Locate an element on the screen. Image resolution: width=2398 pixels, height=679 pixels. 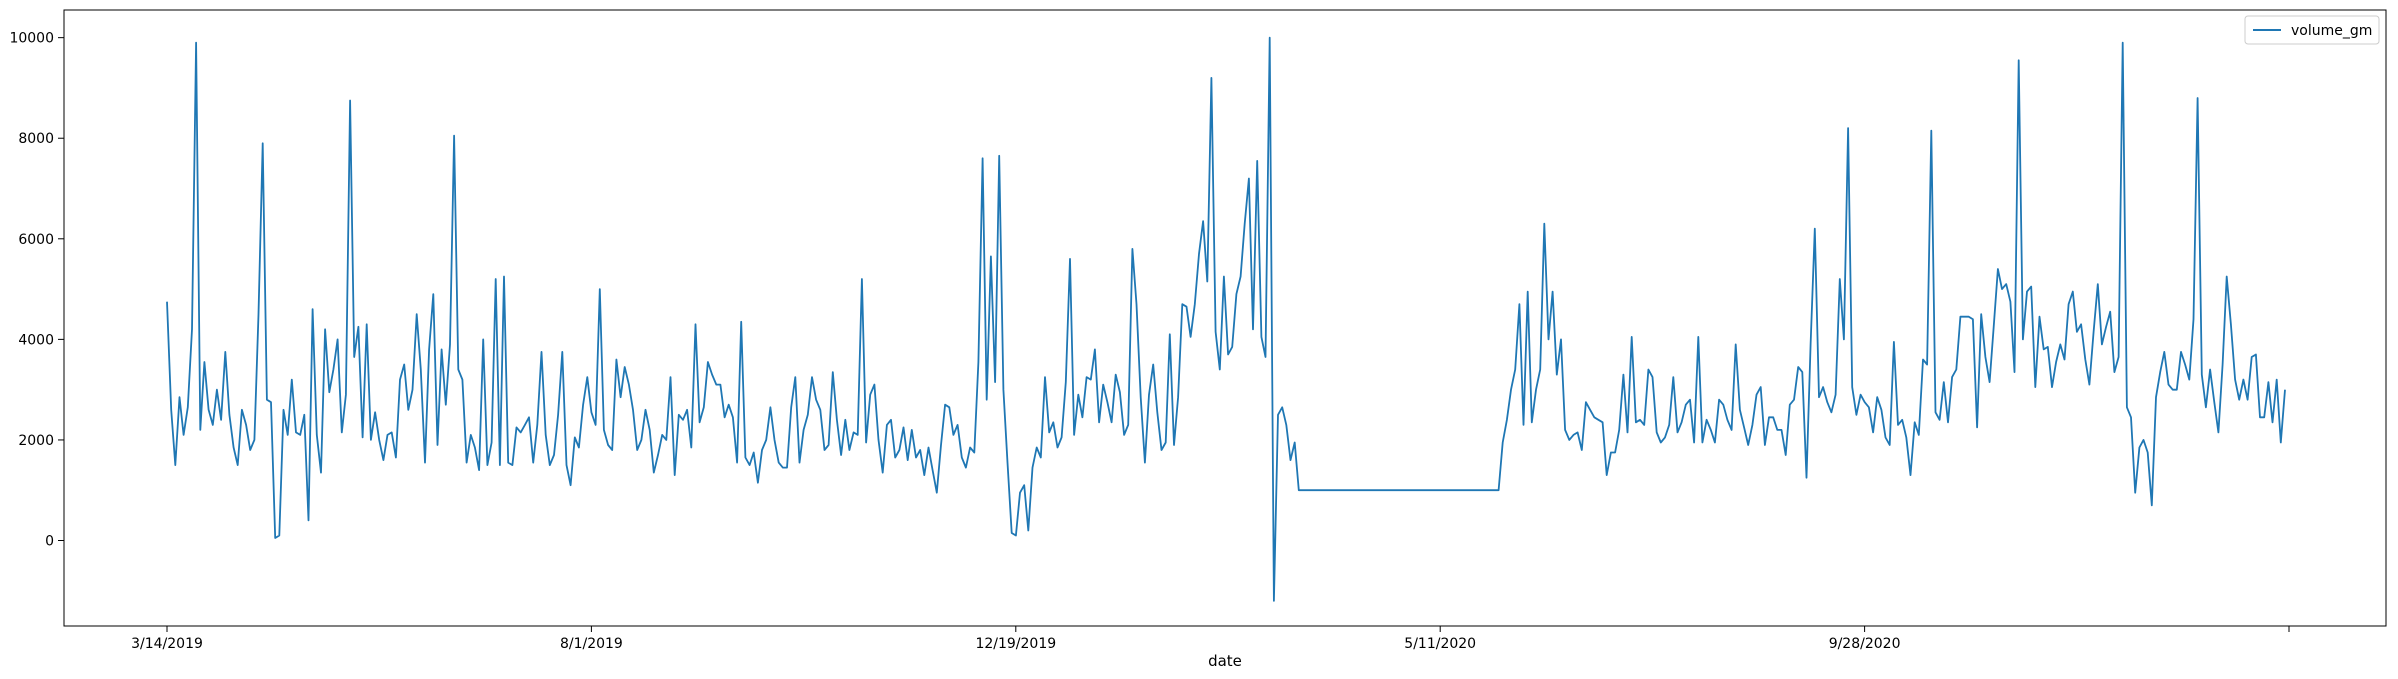
x-tick-label: 8/1/2019 is located at coordinates (591, 644).